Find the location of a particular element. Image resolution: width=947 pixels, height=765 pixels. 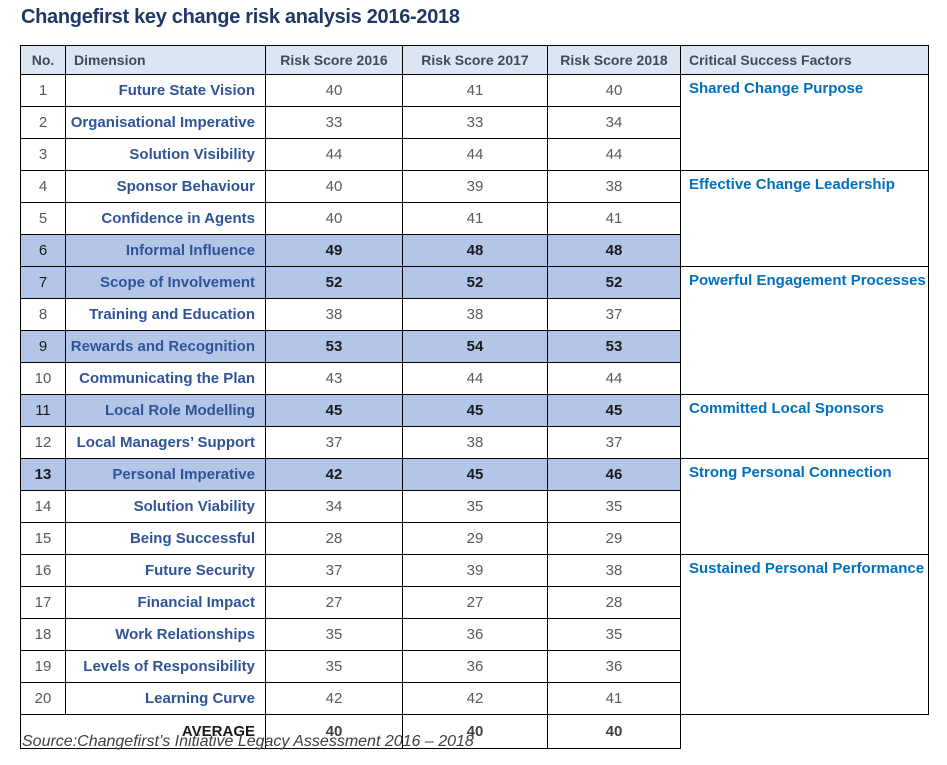

table-row: 3 Solution Visibility 44 44 44 is located at coordinates (474, 154).